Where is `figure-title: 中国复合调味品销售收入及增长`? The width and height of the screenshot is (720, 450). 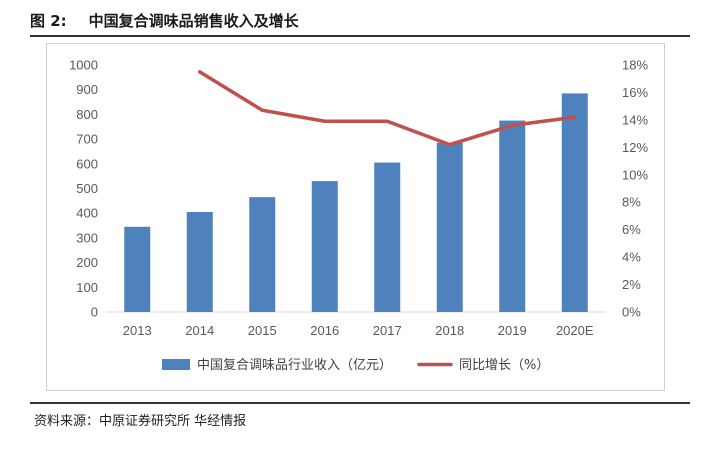
figure-title: 中国复合调味品销售收入及增长 is located at coordinates (193, 21).